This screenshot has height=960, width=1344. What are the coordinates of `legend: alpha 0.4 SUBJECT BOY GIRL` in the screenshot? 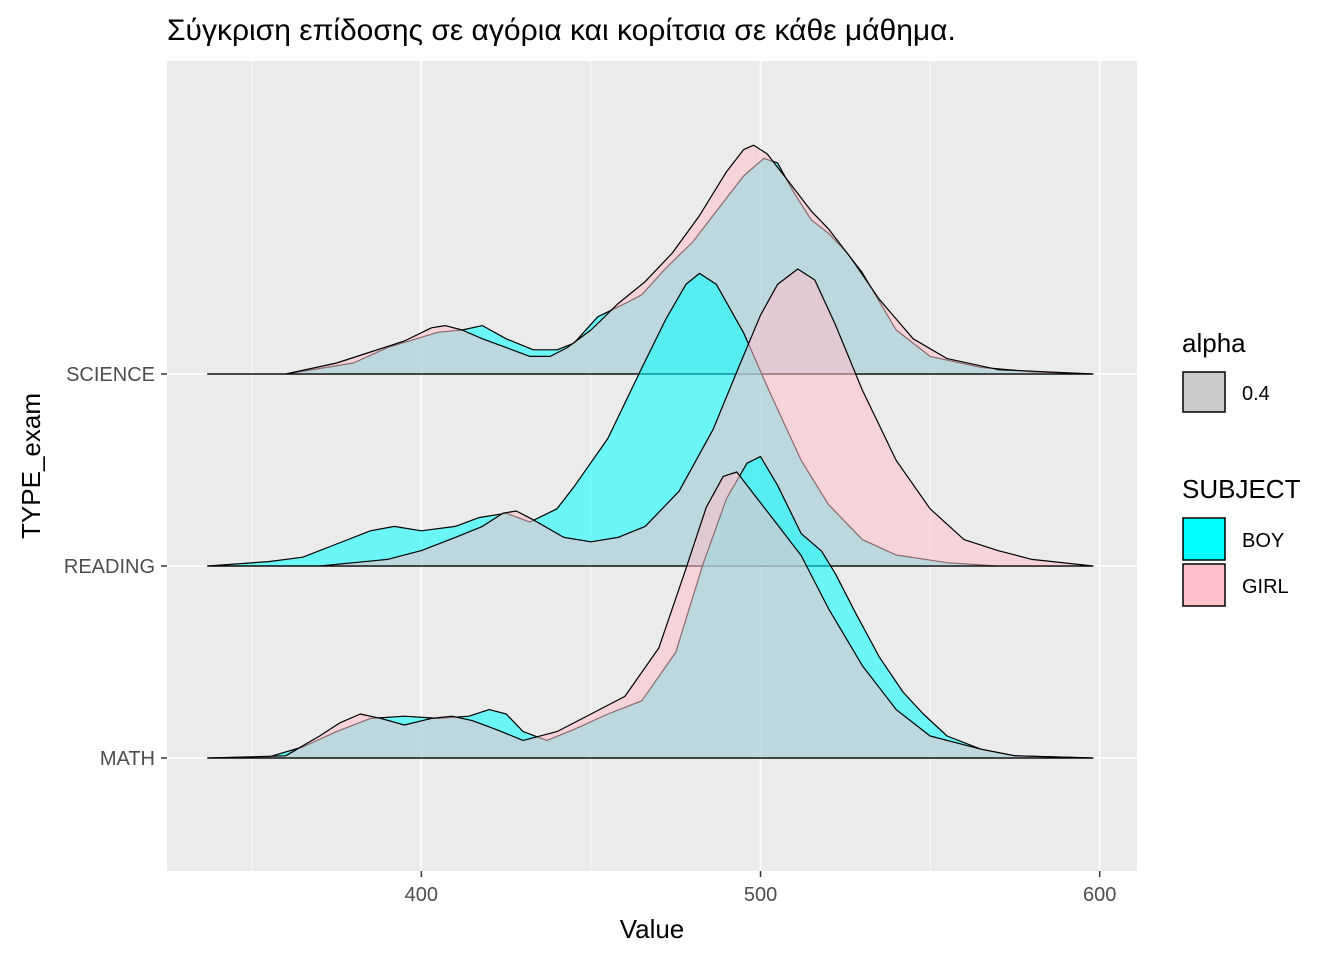 It's located at (1241, 467).